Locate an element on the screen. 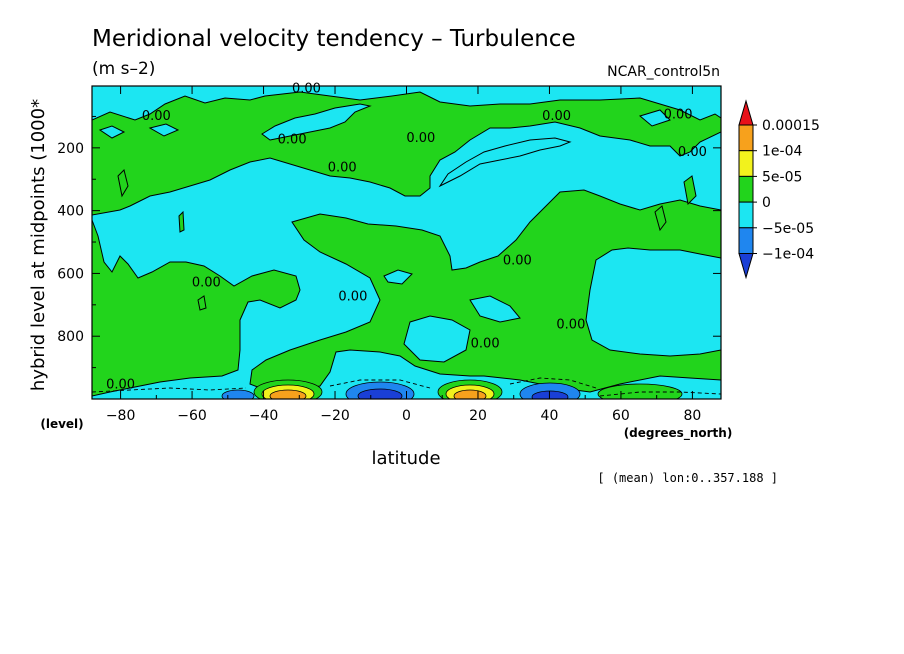  y-axis-unit: (level) is located at coordinates (61, 424).